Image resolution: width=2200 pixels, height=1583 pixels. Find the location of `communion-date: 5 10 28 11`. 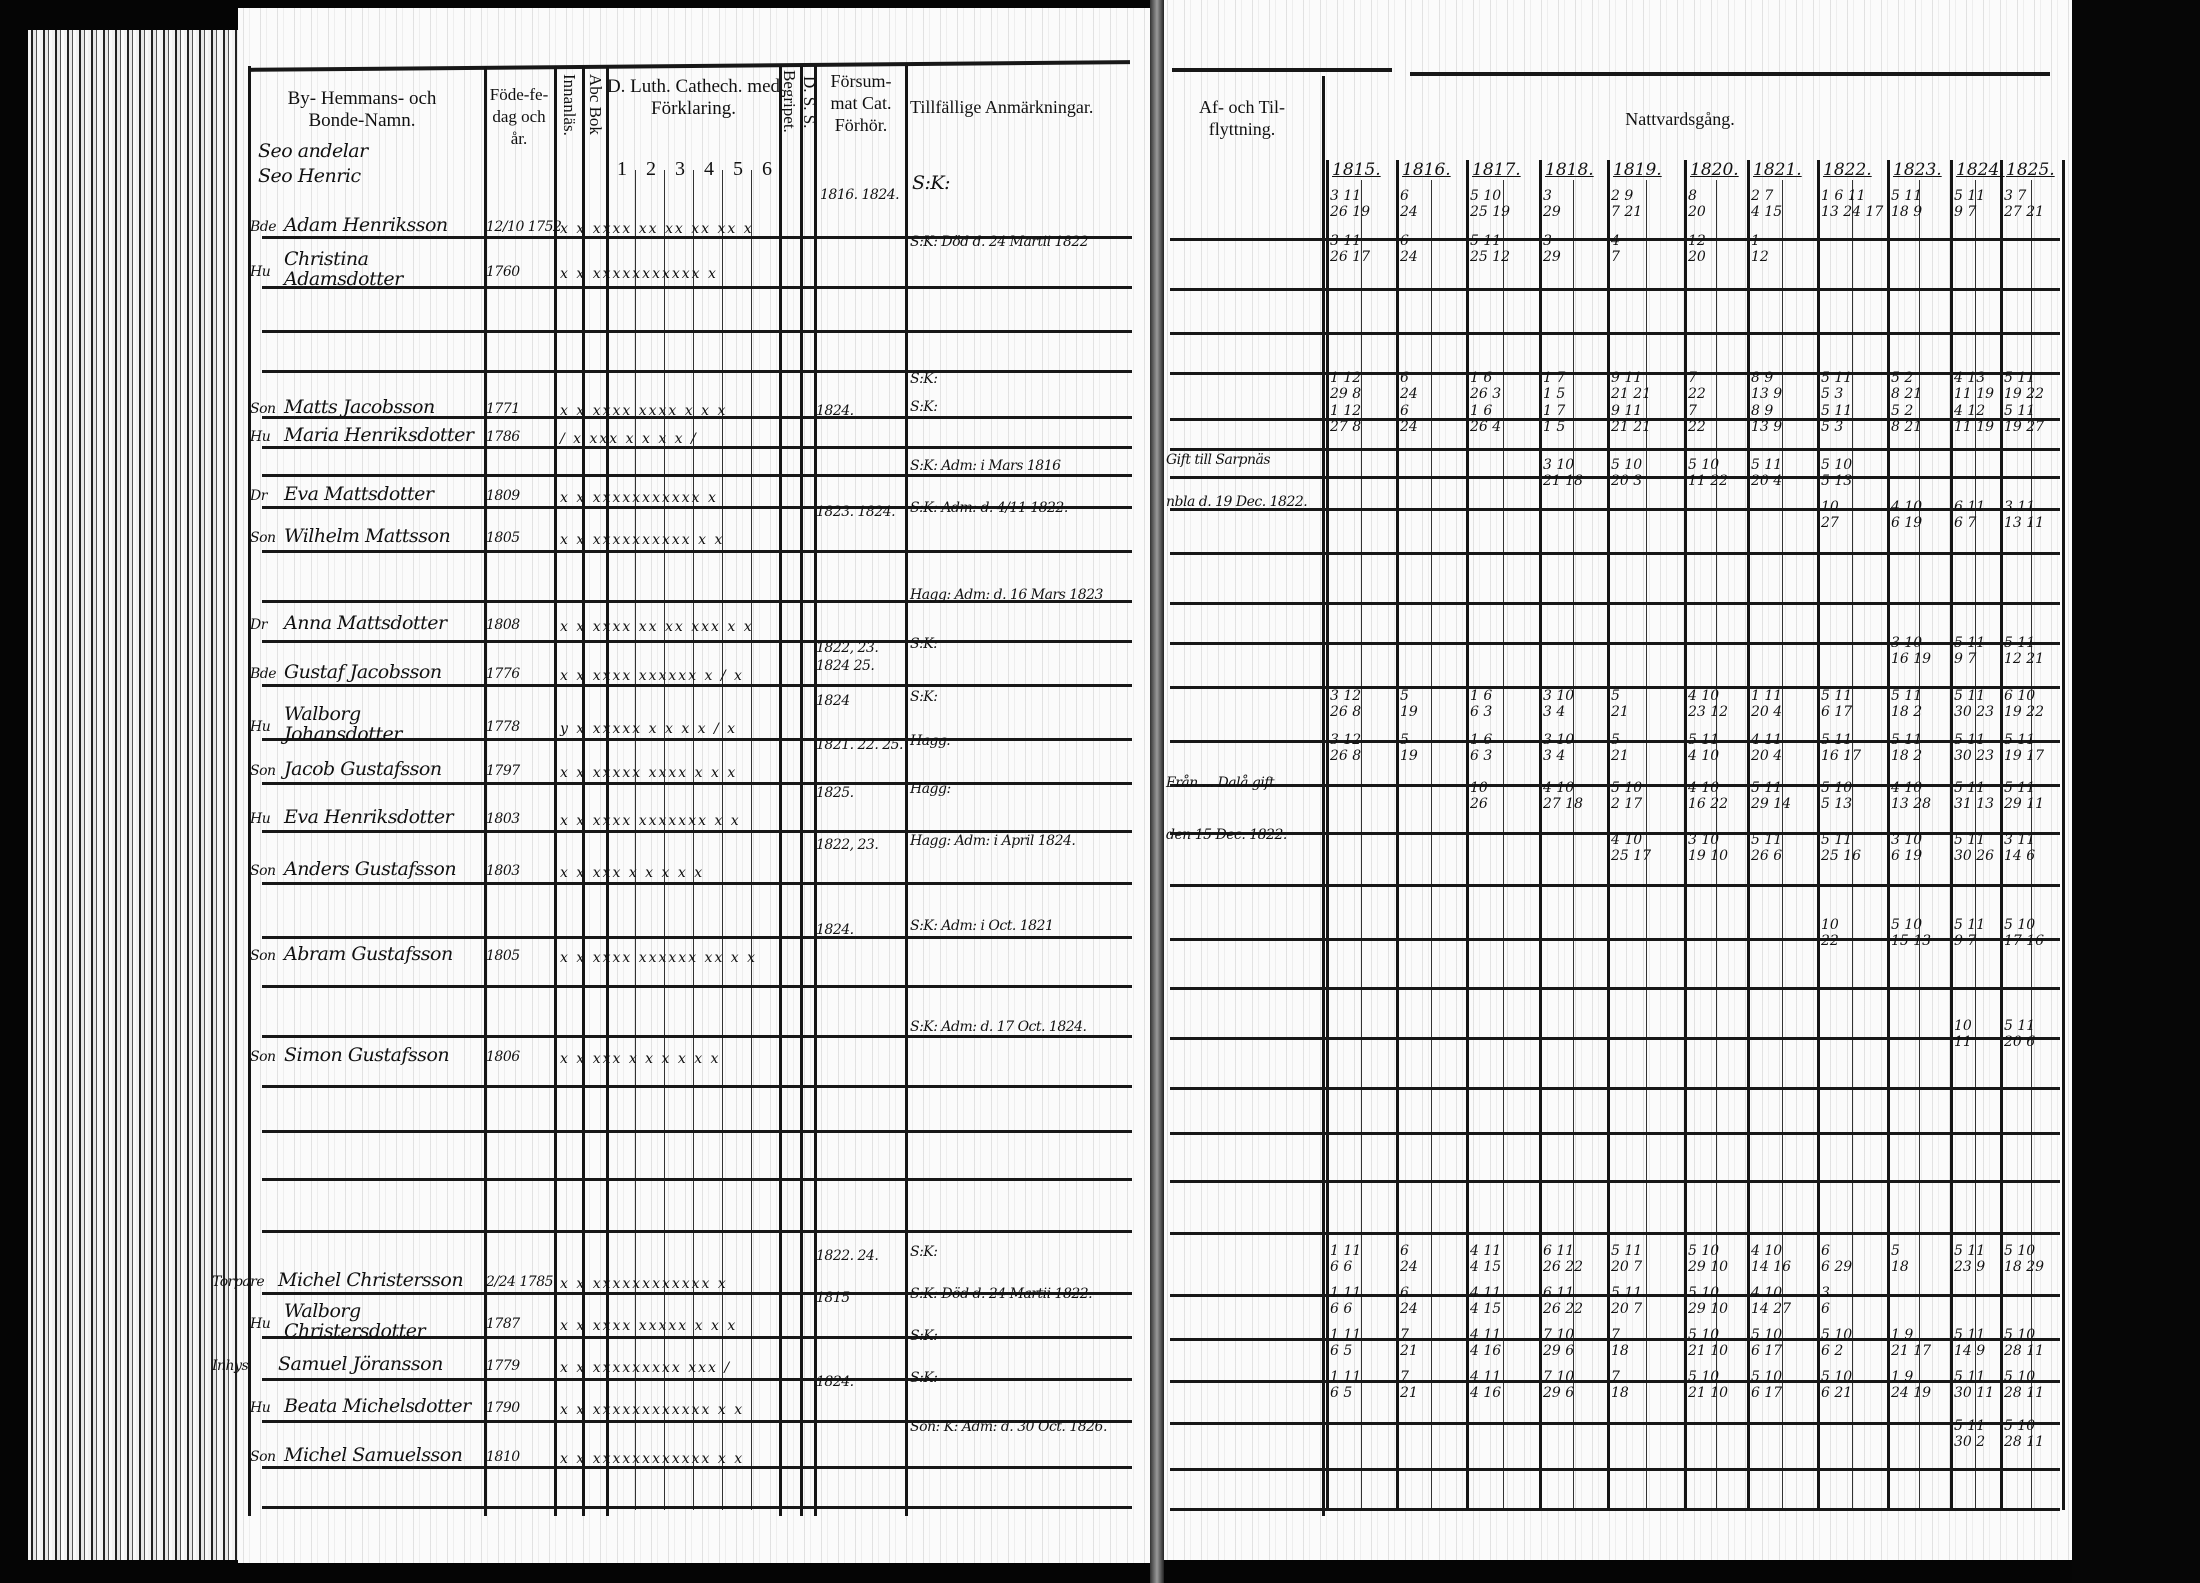

communion-date: 5 10 28 11 is located at coordinates (2024, 1385).